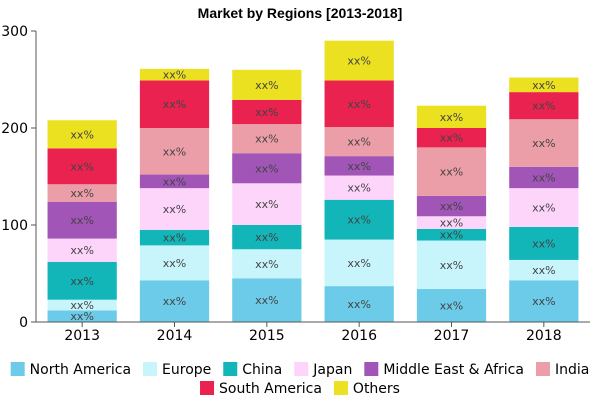 The height and width of the screenshot is (404, 600). I want to click on bar-segment-china-2015, so click(267, 237).